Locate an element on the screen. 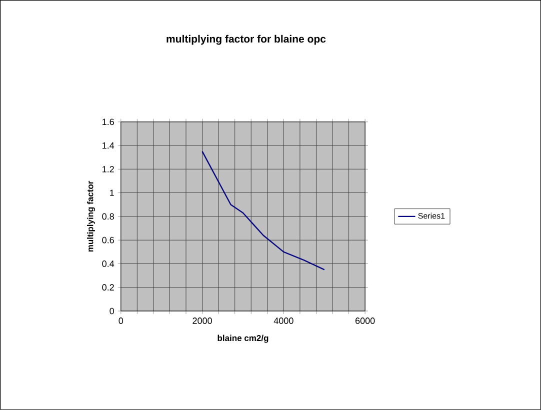 The image size is (541, 410). y-tick-label: 0.6 is located at coordinates (108, 240).